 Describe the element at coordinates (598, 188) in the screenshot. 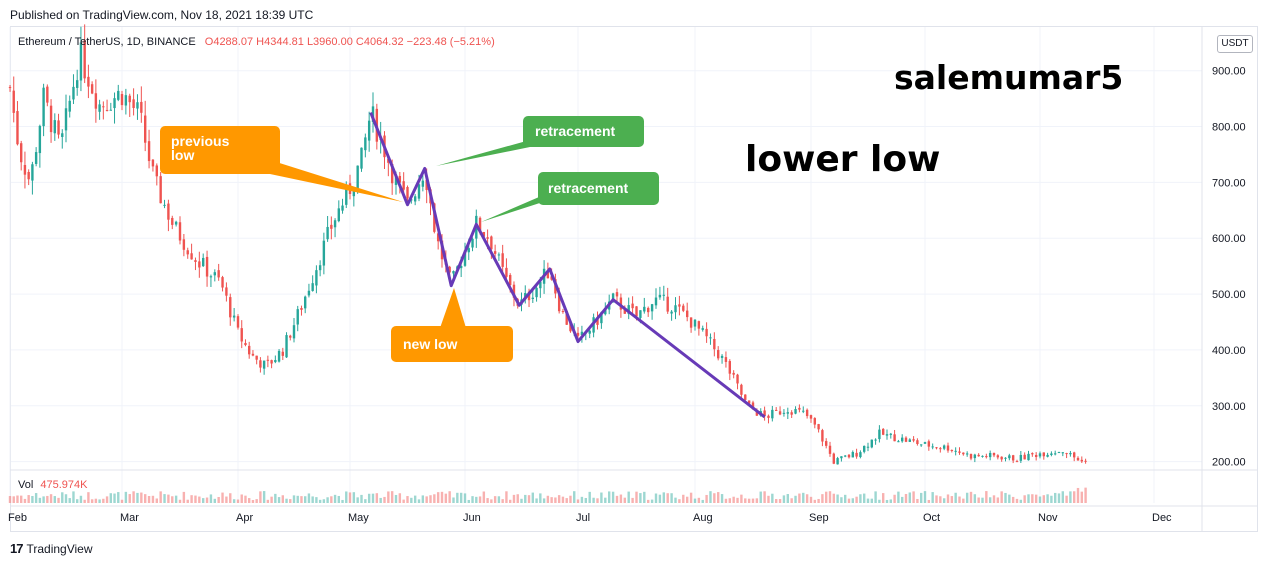

I see `retracement-2-callout-box` at that location.